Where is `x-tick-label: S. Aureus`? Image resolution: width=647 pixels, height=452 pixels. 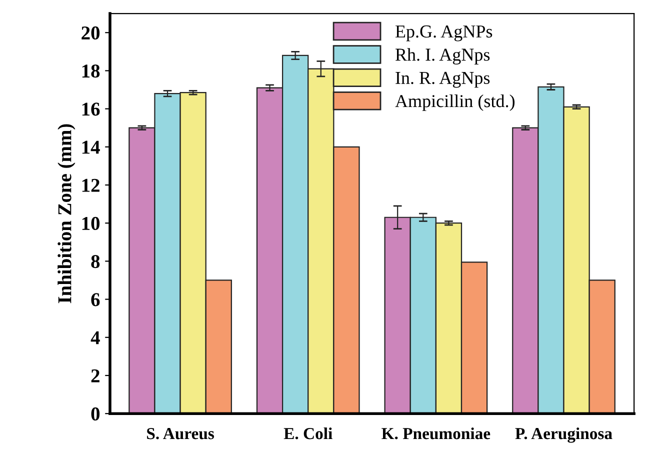
x-tick-label: S. Aureus is located at coordinates (180, 434).